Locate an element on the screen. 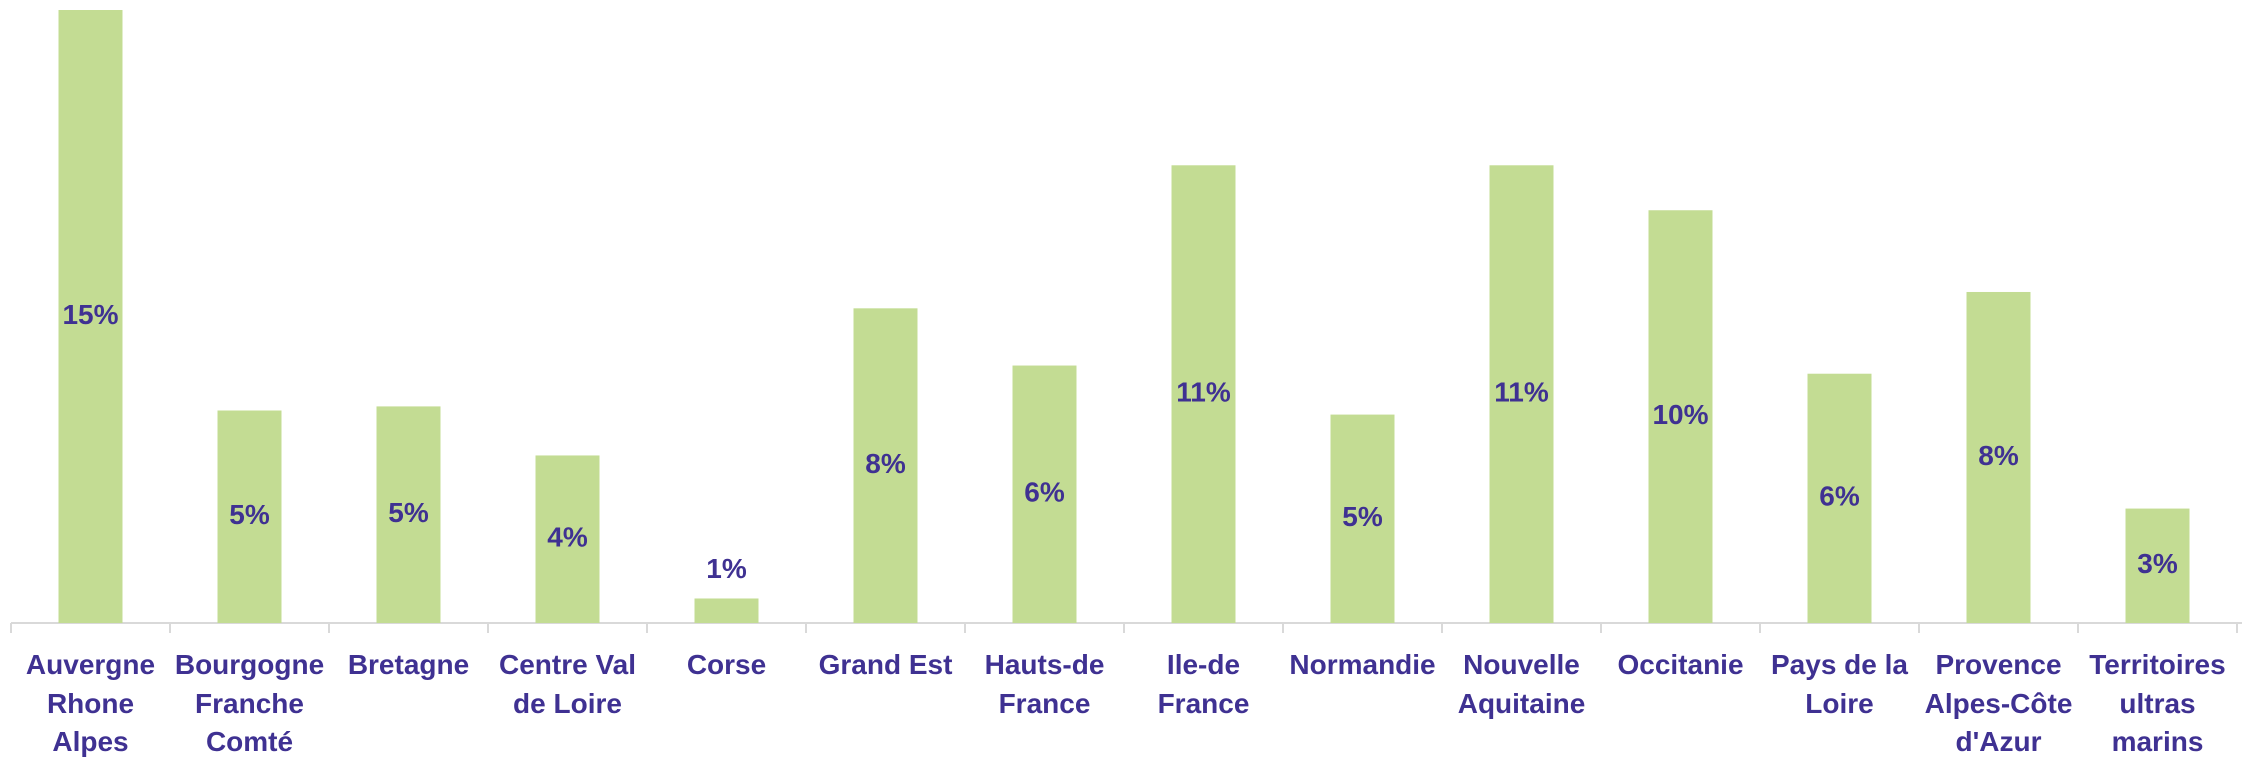  data-label: 10% is located at coordinates (1680, 414).